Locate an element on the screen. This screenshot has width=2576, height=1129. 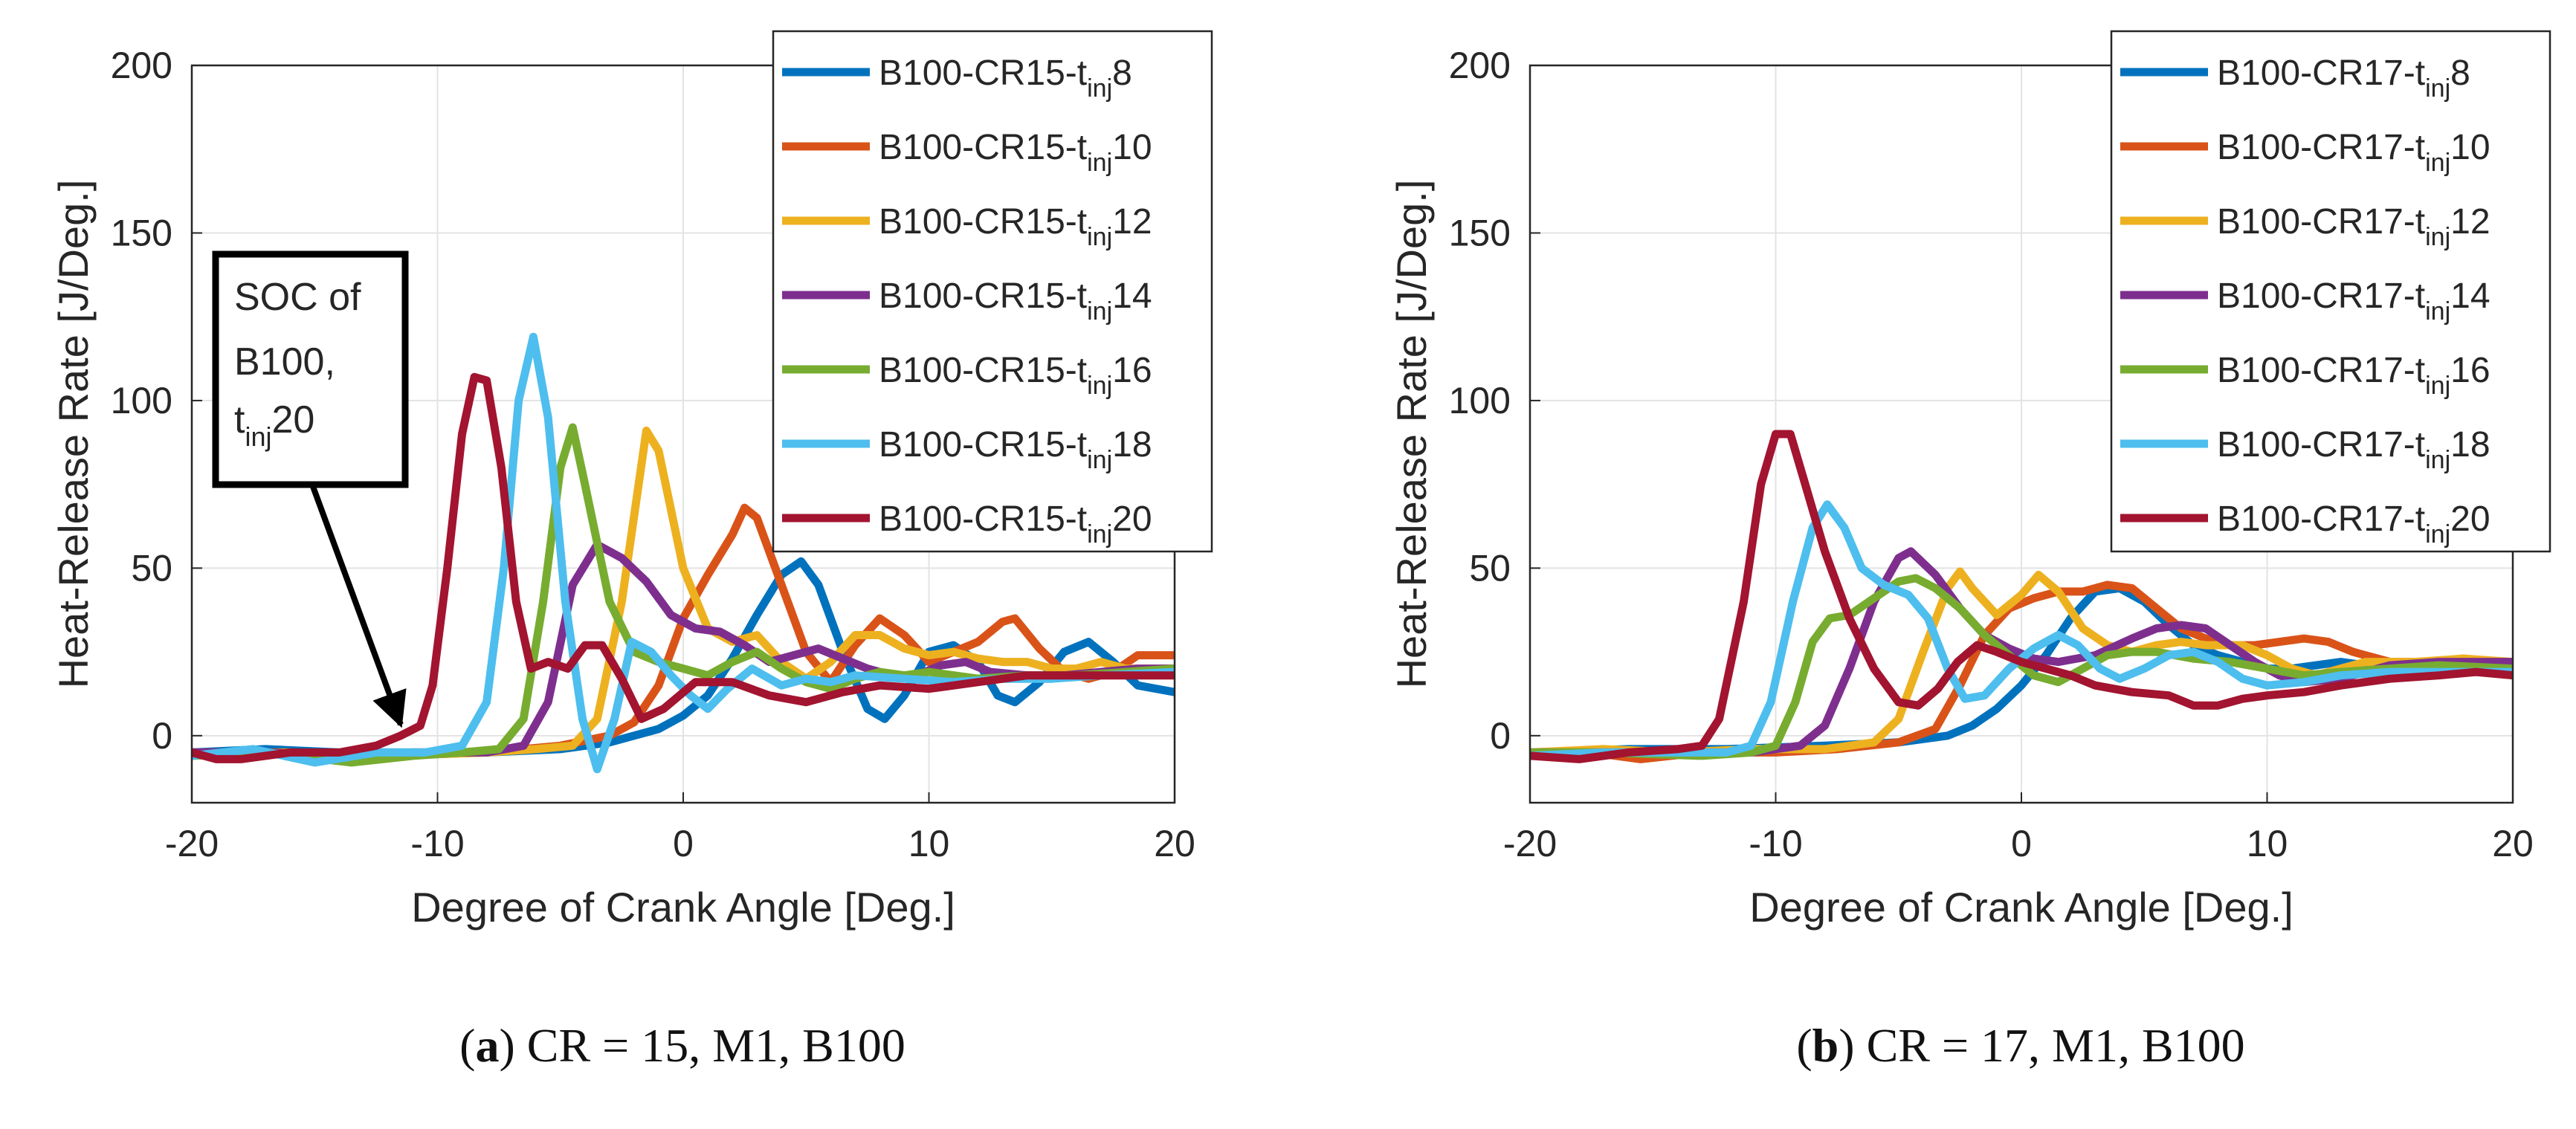
legend-label: B100-CR15-tinj20 is located at coordinates (1015, 524).